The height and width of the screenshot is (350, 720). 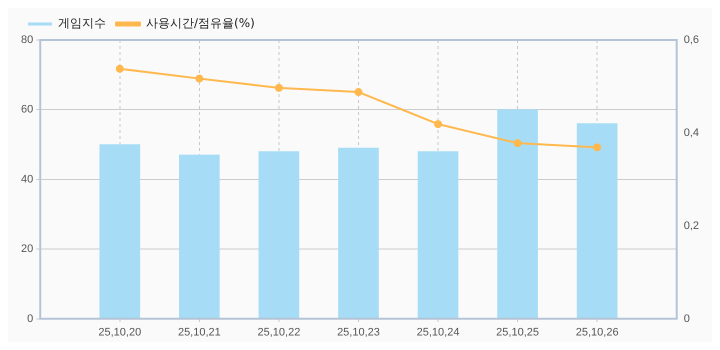 I want to click on y2-tick-label: 0,2, so click(x=692, y=226).